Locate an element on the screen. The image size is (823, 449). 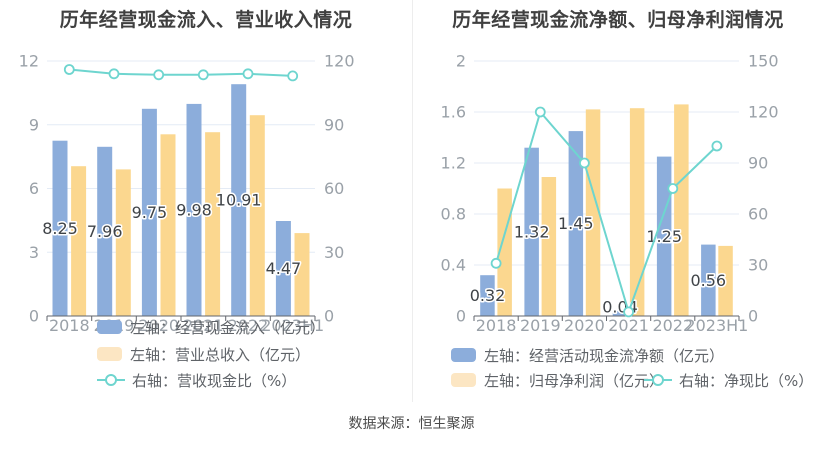
legend-label: 右轴：净现比（%） is located at coordinates (746, 380).